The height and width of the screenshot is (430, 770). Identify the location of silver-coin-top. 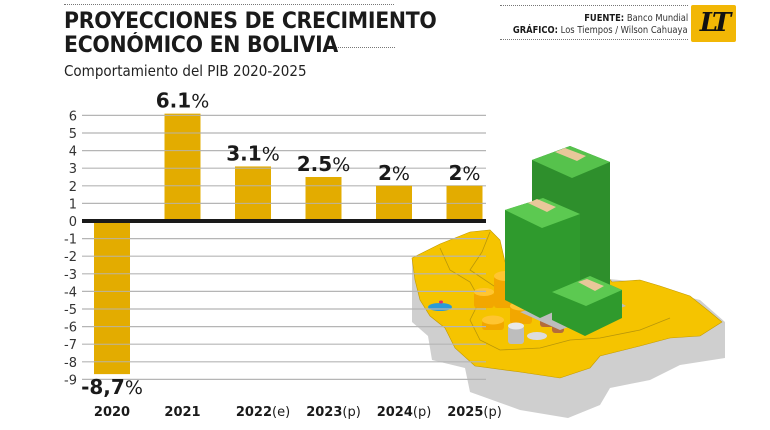
(516, 326).